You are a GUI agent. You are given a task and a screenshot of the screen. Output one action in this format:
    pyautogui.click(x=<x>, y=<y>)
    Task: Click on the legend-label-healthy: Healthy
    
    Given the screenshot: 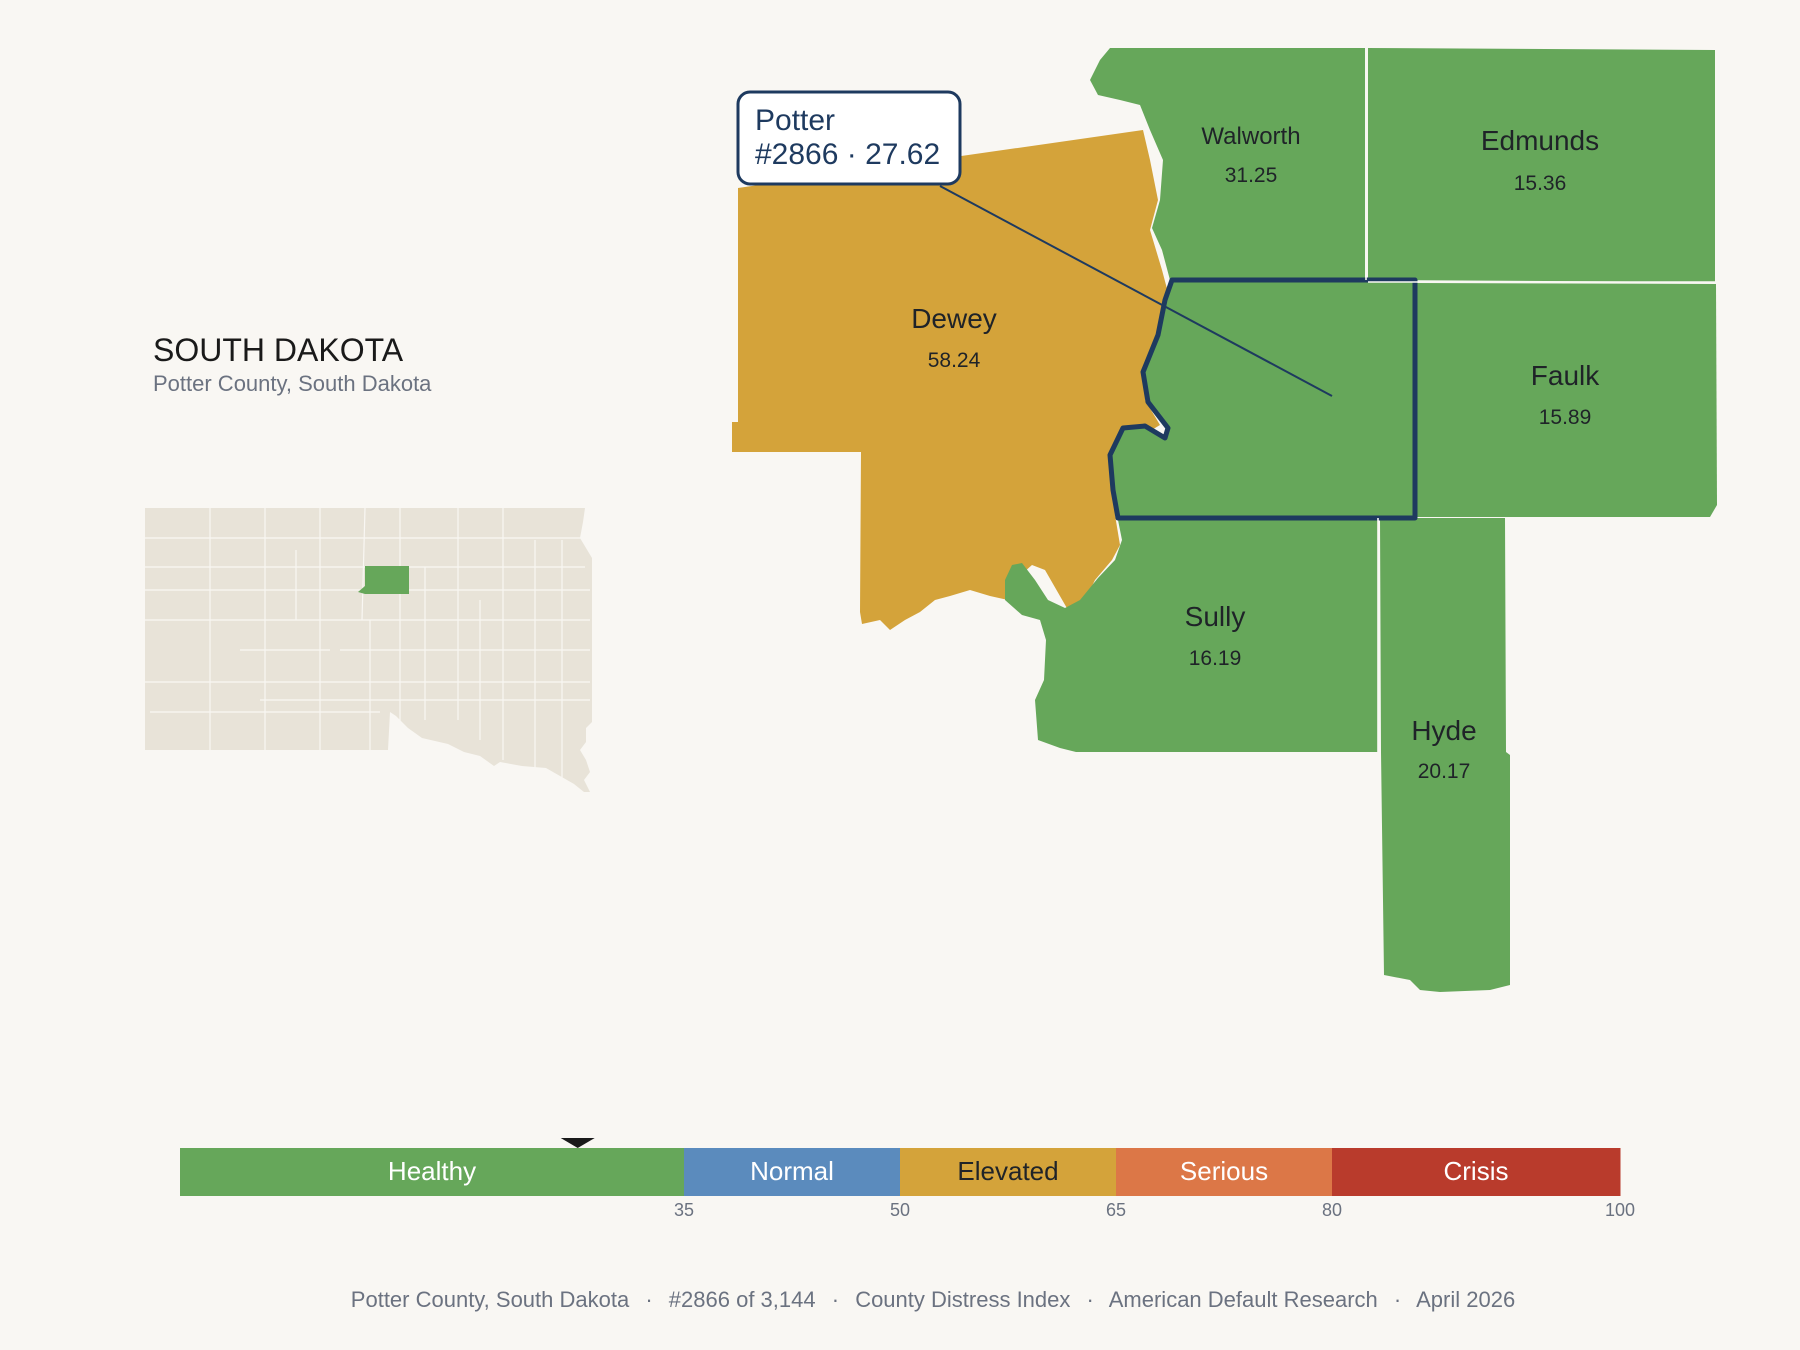 What is the action you would take?
    pyautogui.click(x=432, y=1171)
    